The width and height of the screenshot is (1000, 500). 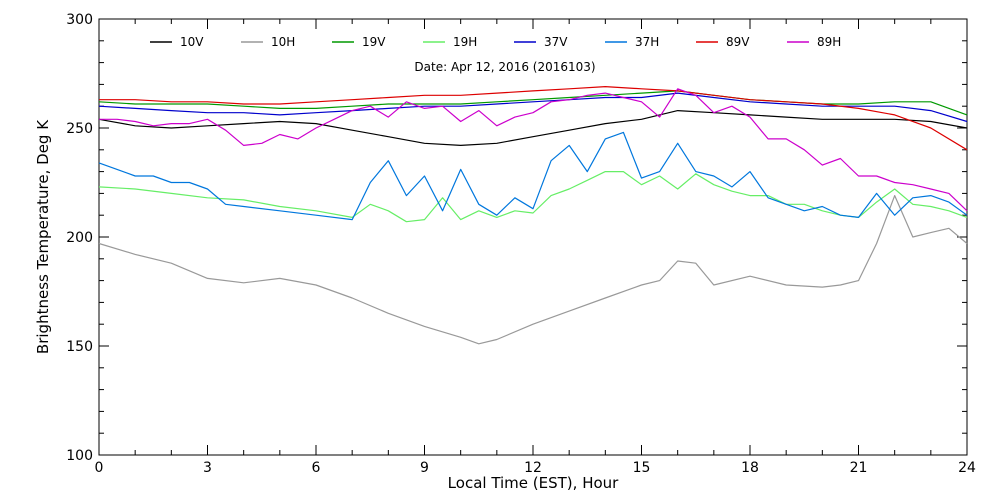 I want to click on x-tick-label: 21, so click(x=859, y=468).